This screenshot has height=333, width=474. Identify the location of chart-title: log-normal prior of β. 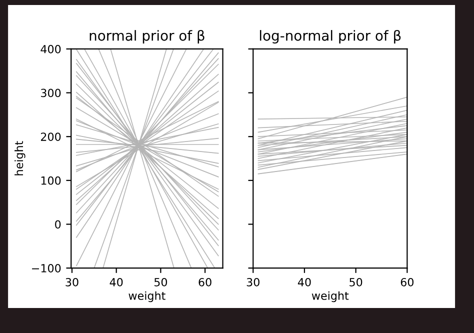
(330, 37).